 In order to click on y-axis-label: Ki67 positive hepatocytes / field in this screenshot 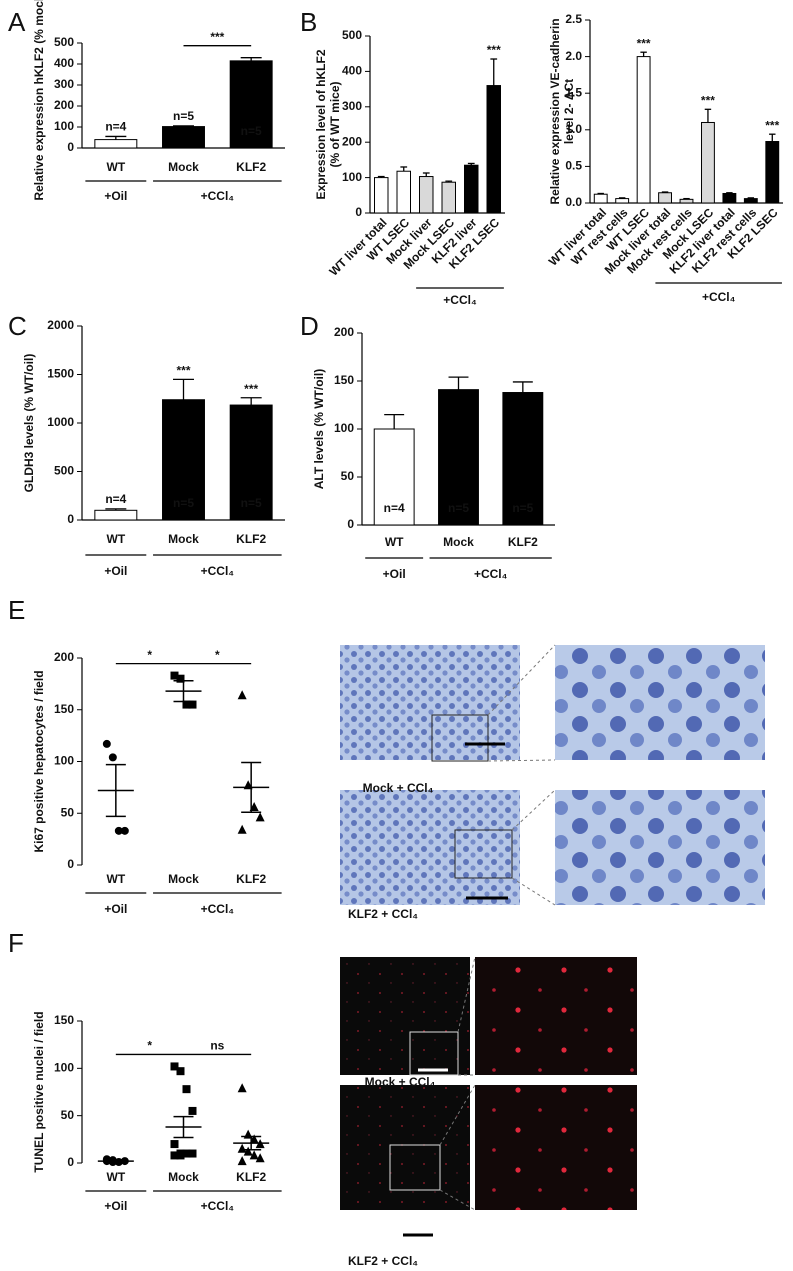, I will do `click(39, 761)`.